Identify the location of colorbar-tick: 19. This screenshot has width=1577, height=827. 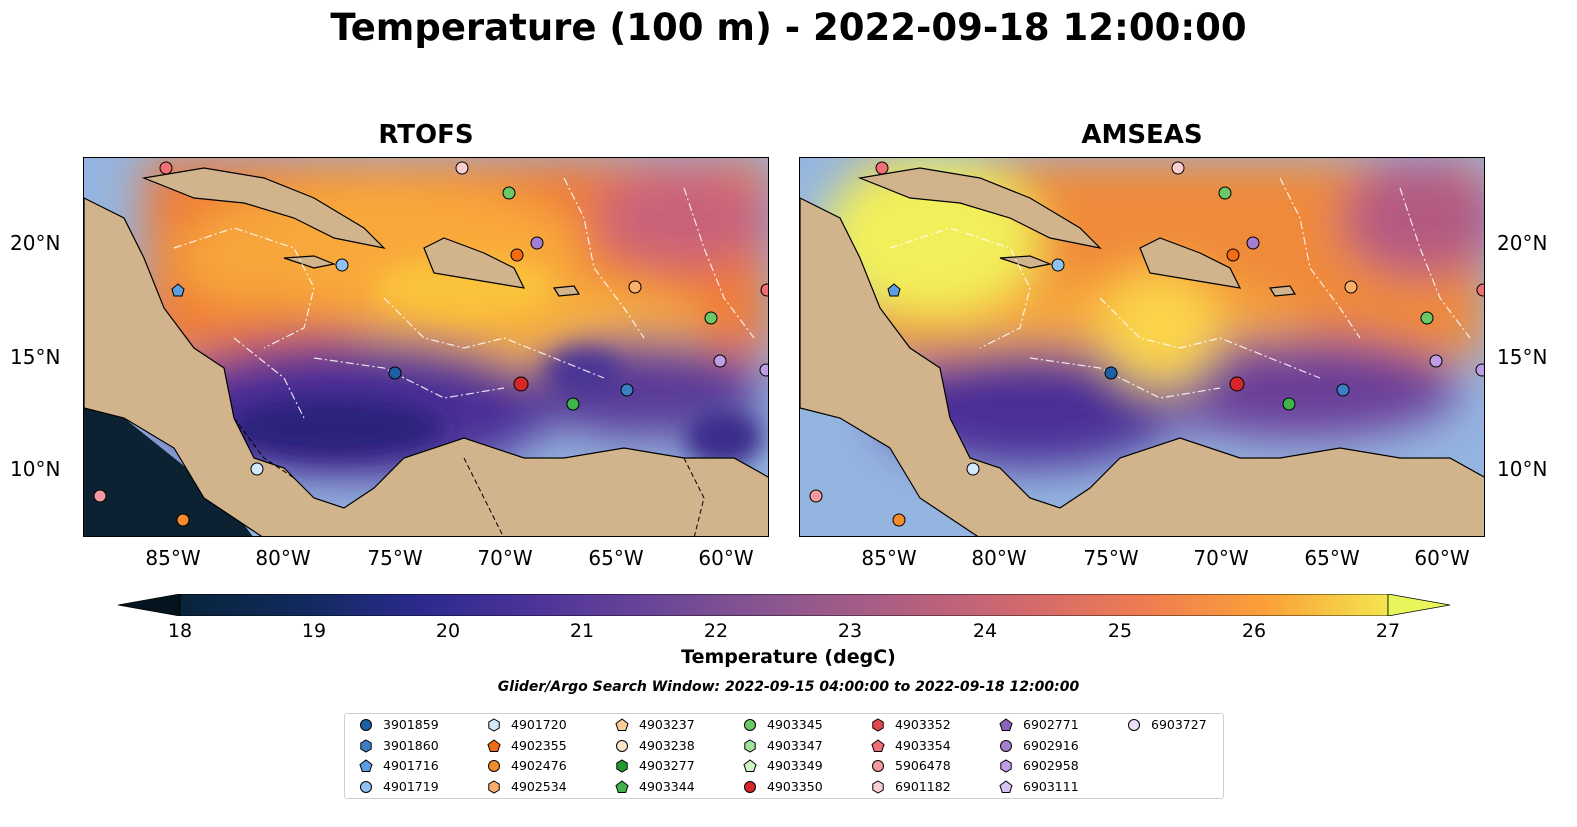
(314, 631).